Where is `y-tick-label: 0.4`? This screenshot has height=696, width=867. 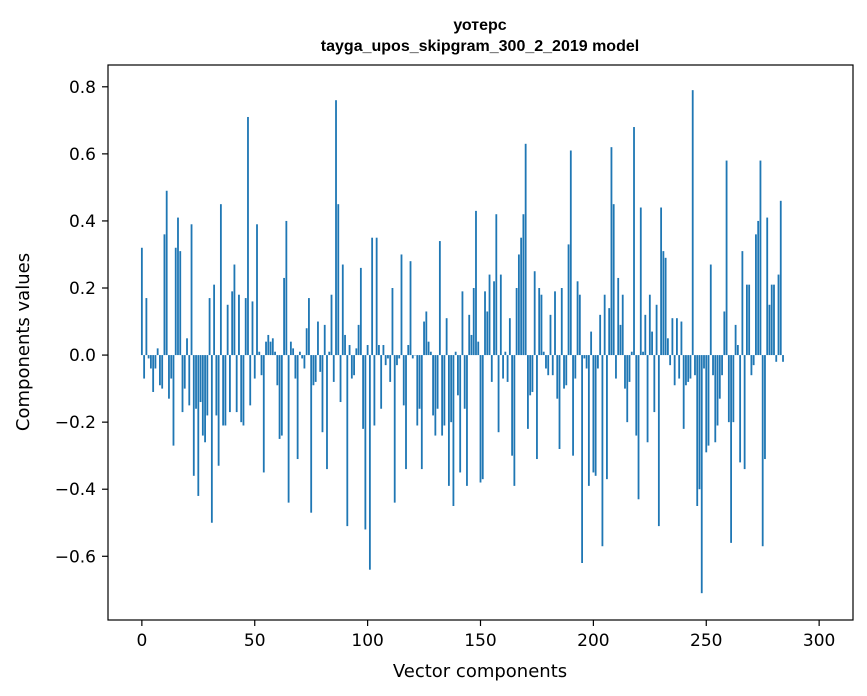
y-tick-label: 0.4 is located at coordinates (82, 222).